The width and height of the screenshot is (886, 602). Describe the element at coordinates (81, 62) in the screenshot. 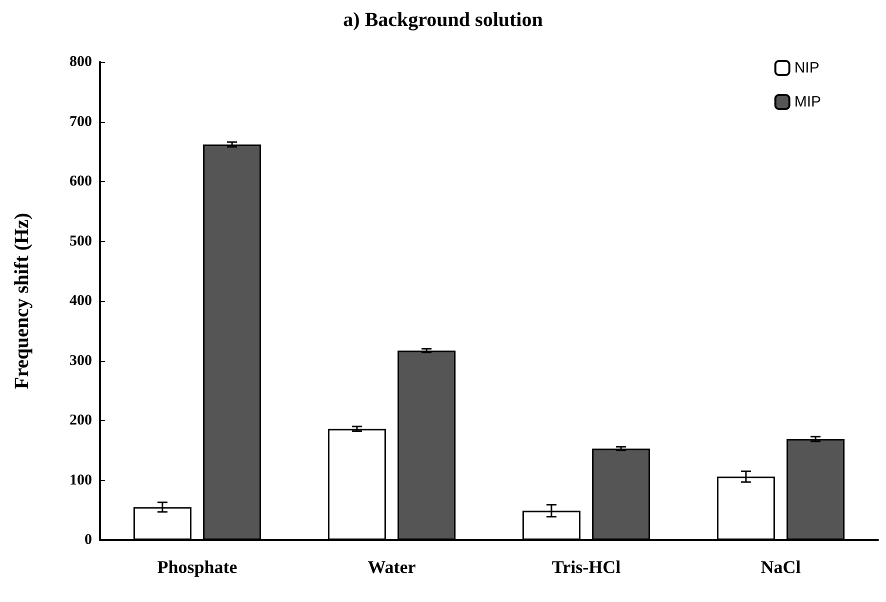

I see `y-tick-label: 800` at that location.